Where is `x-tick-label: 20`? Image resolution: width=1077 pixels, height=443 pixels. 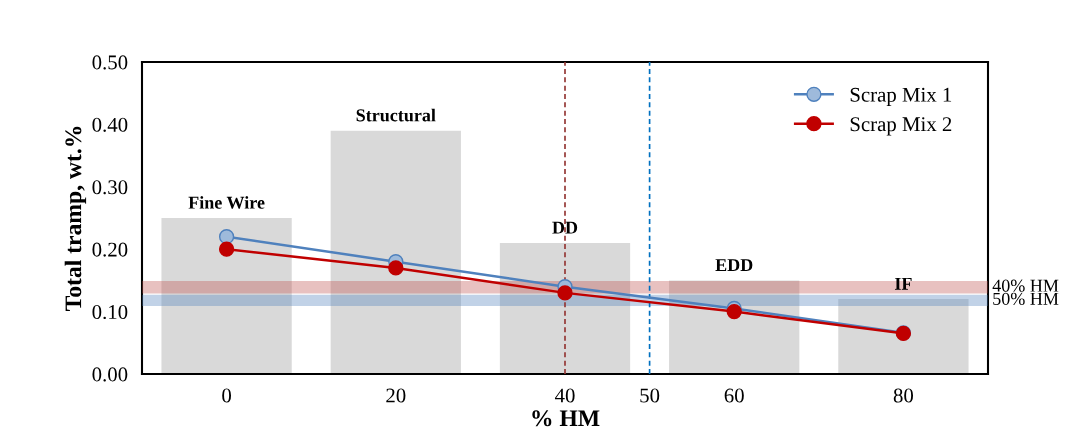 x-tick-label: 20 is located at coordinates (396, 395).